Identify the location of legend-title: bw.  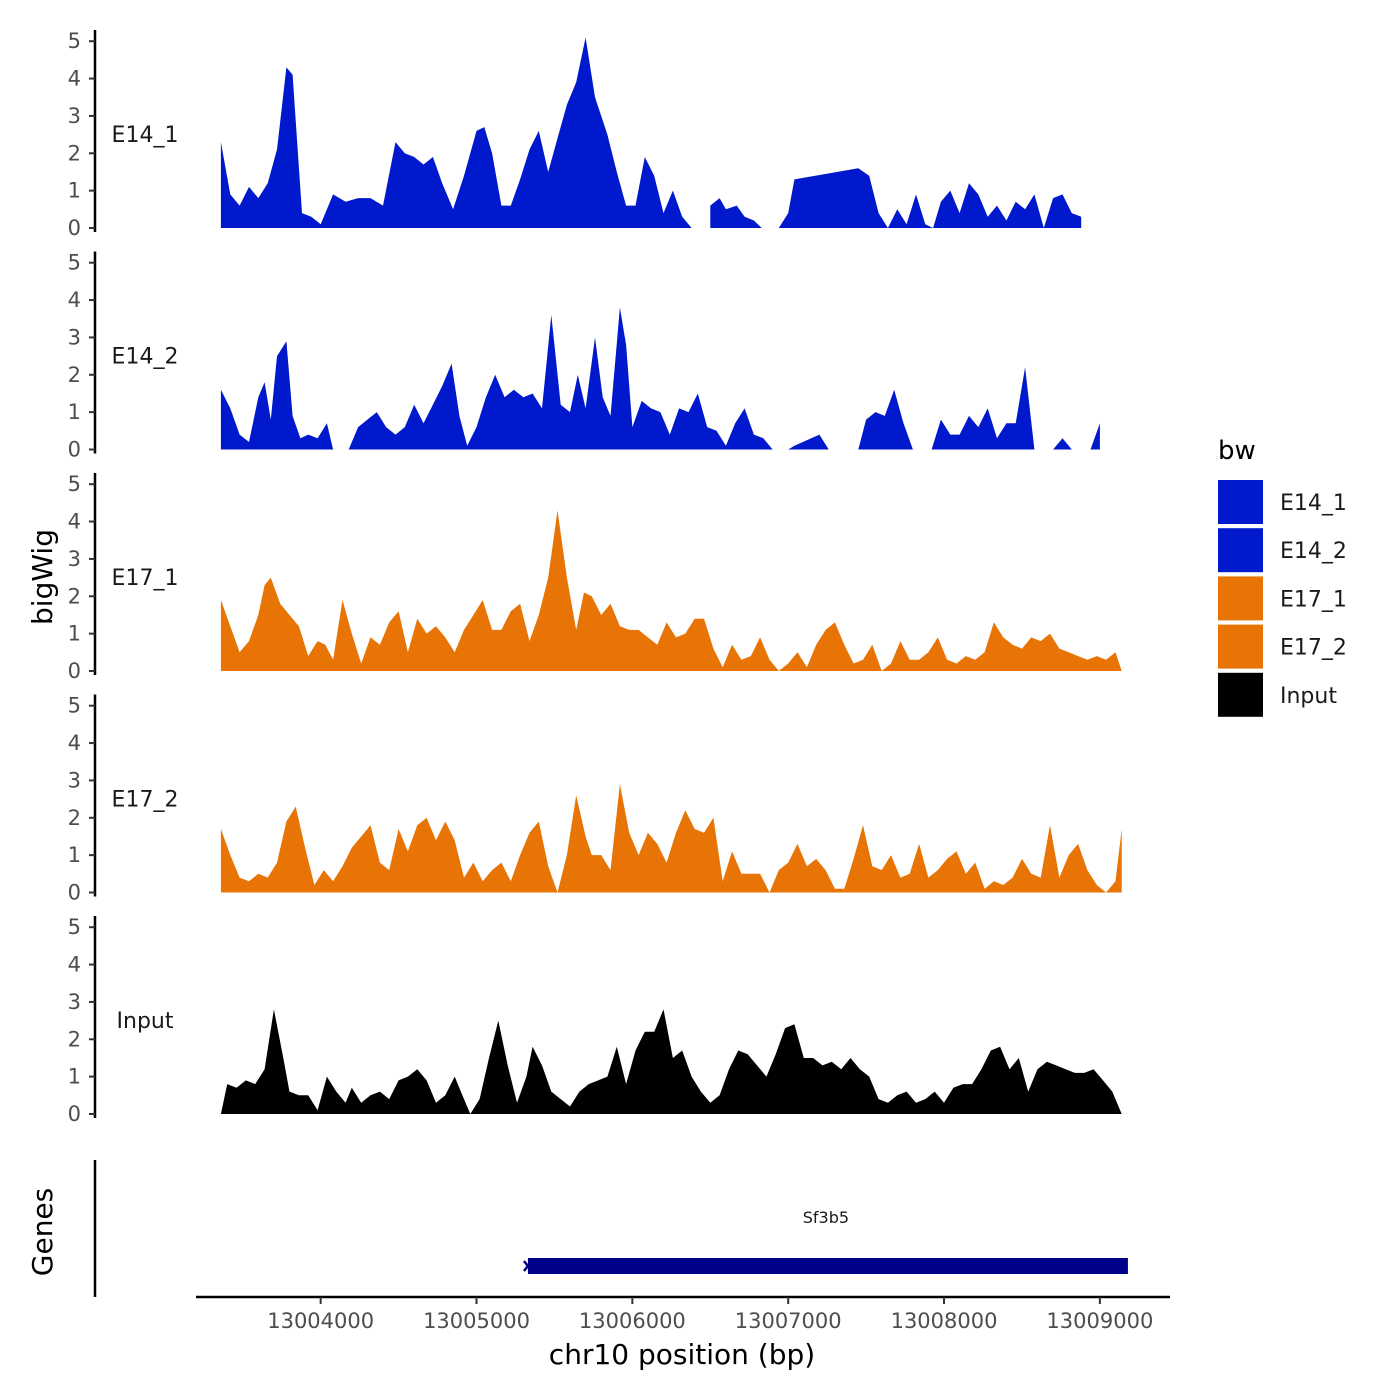
(1237, 451).